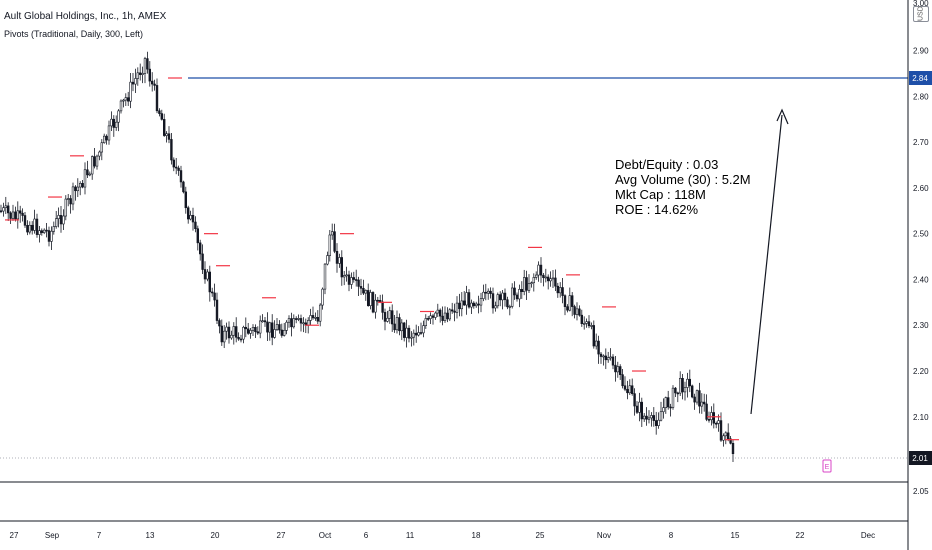 The height and width of the screenshot is (550, 932). I want to click on indicator-label: Pivots (Traditional, Daily, 300, Left), so click(74, 34).